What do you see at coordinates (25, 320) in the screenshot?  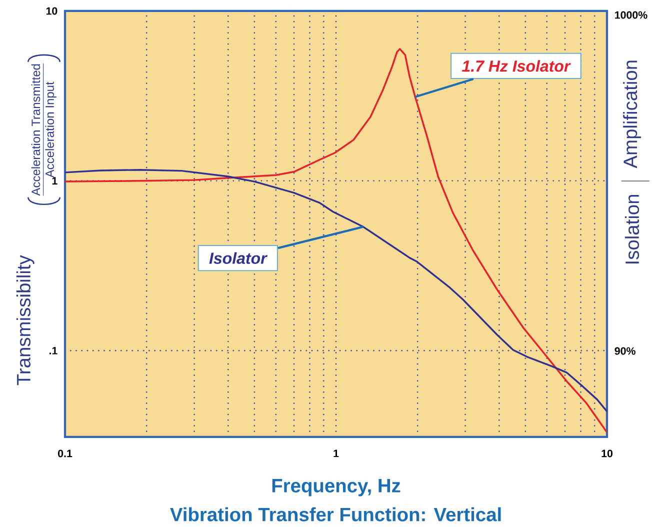 I see `y-axis-title: Transmissibility` at bounding box center [25, 320].